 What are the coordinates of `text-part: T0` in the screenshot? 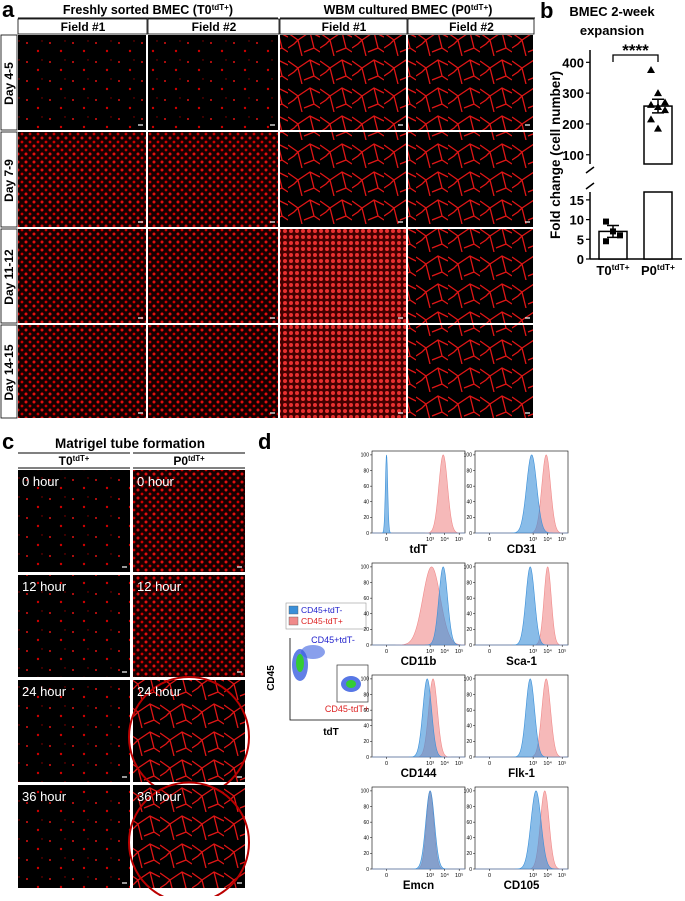 It's located at (66, 461).